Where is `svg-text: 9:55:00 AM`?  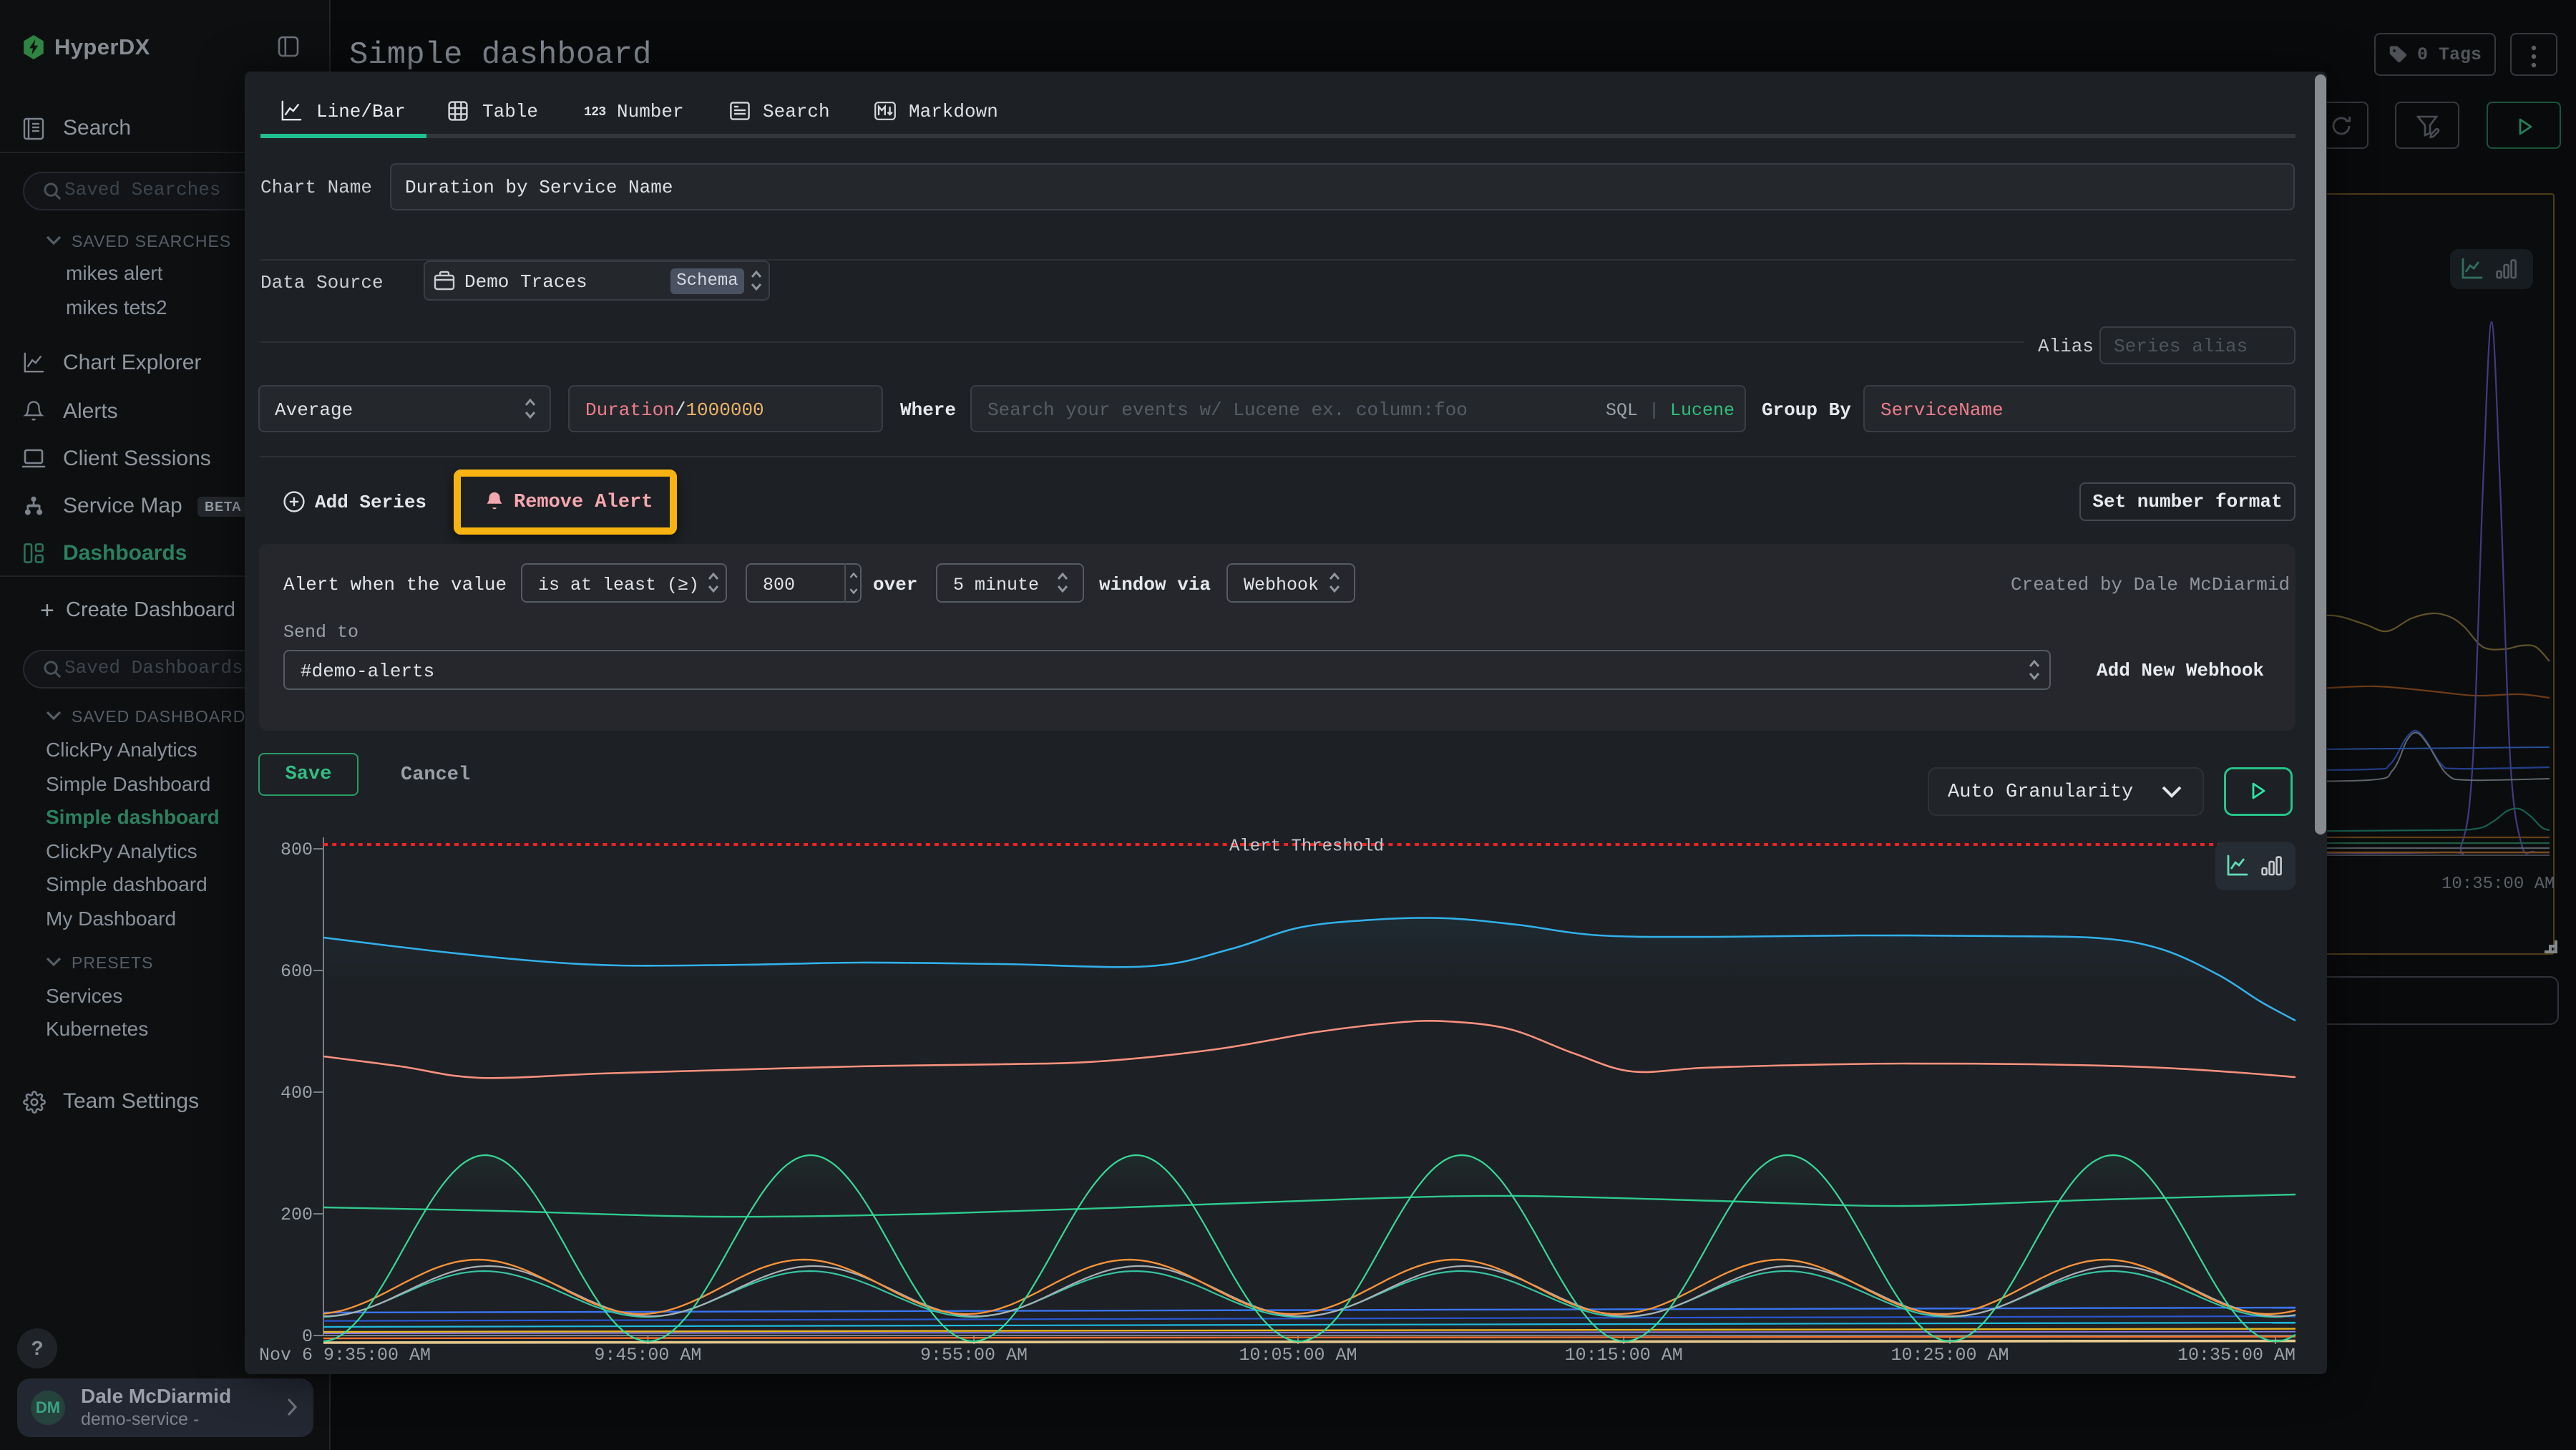 svg-text: 9:55:00 AM is located at coordinates (974, 1355).